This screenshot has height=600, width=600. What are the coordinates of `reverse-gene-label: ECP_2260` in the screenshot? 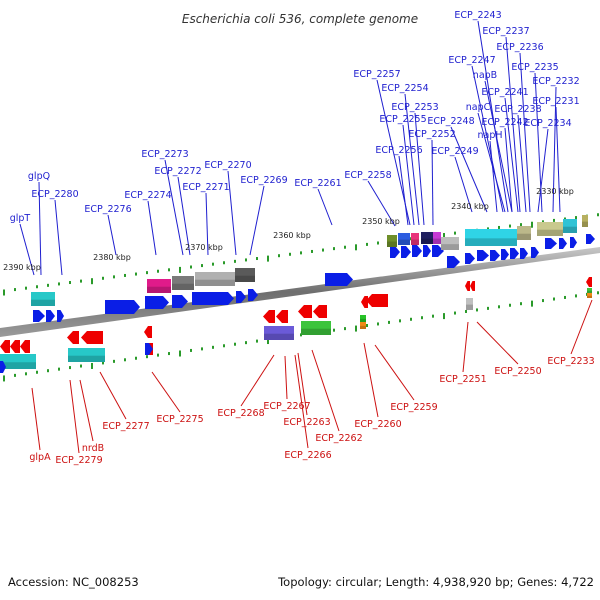 It's located at (377, 424).